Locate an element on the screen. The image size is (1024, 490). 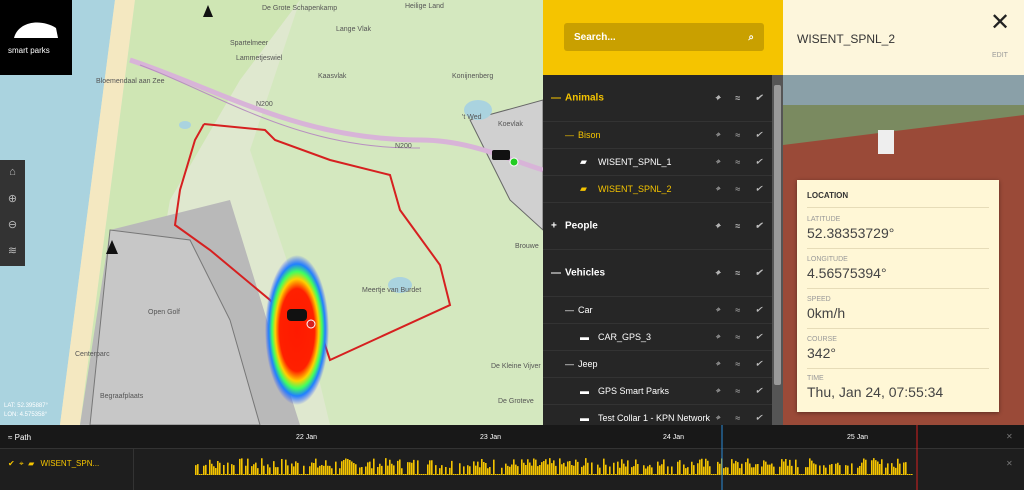
logo: smart parks is located at coordinates (36, 37).